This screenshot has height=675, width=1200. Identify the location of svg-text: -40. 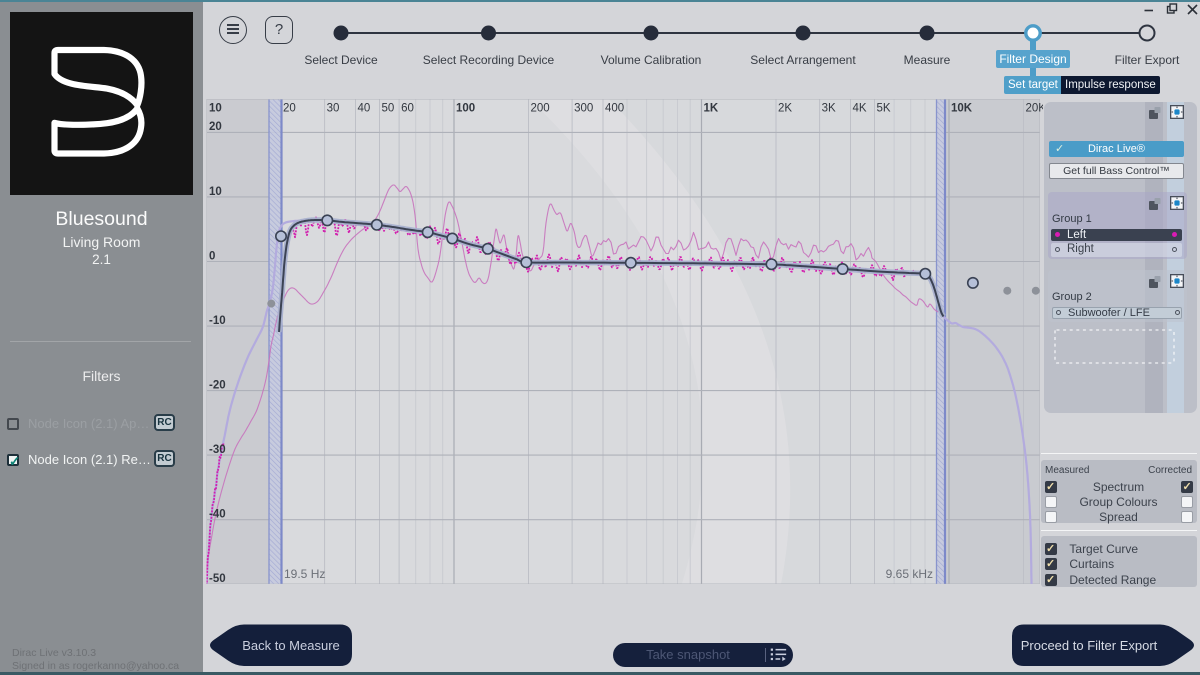
(217, 515).